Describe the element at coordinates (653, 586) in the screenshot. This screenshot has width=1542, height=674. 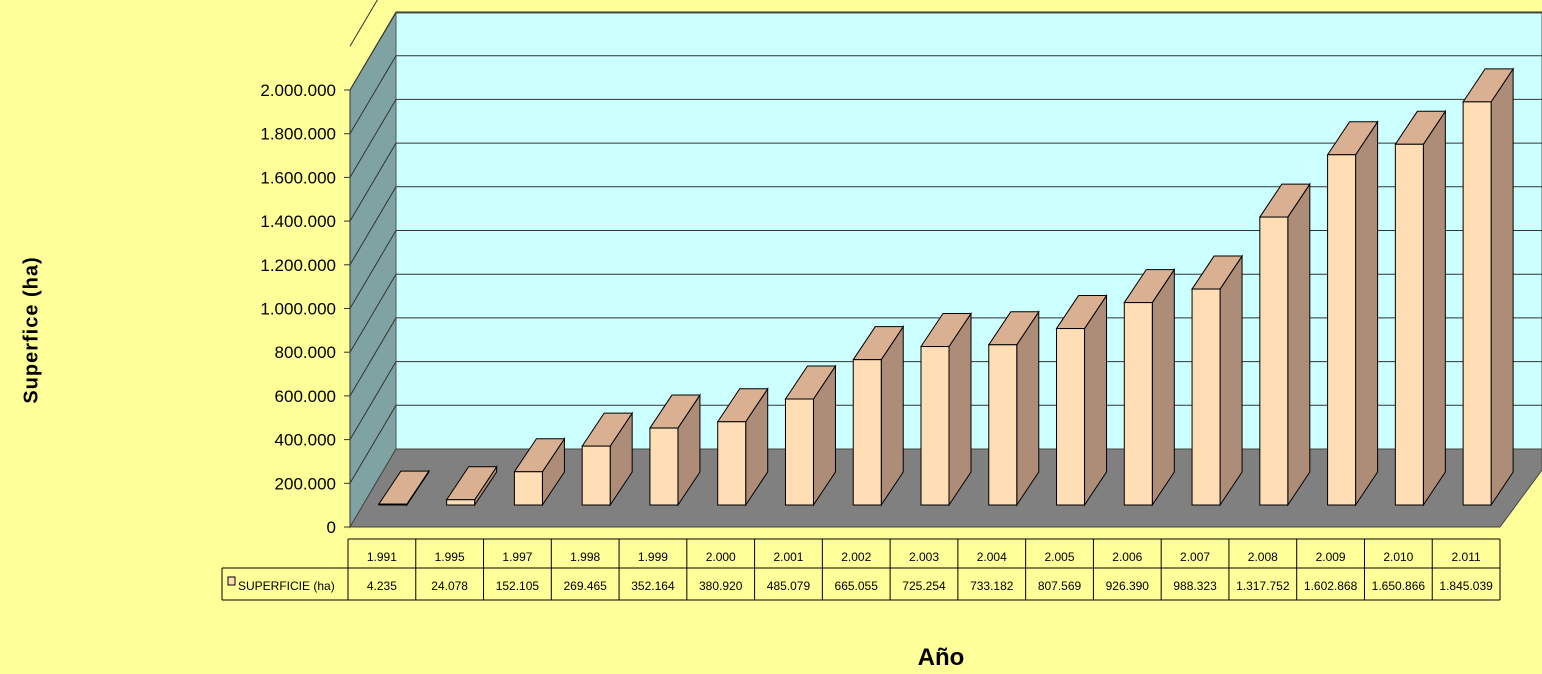
I see `data-label: 352.164` at that location.